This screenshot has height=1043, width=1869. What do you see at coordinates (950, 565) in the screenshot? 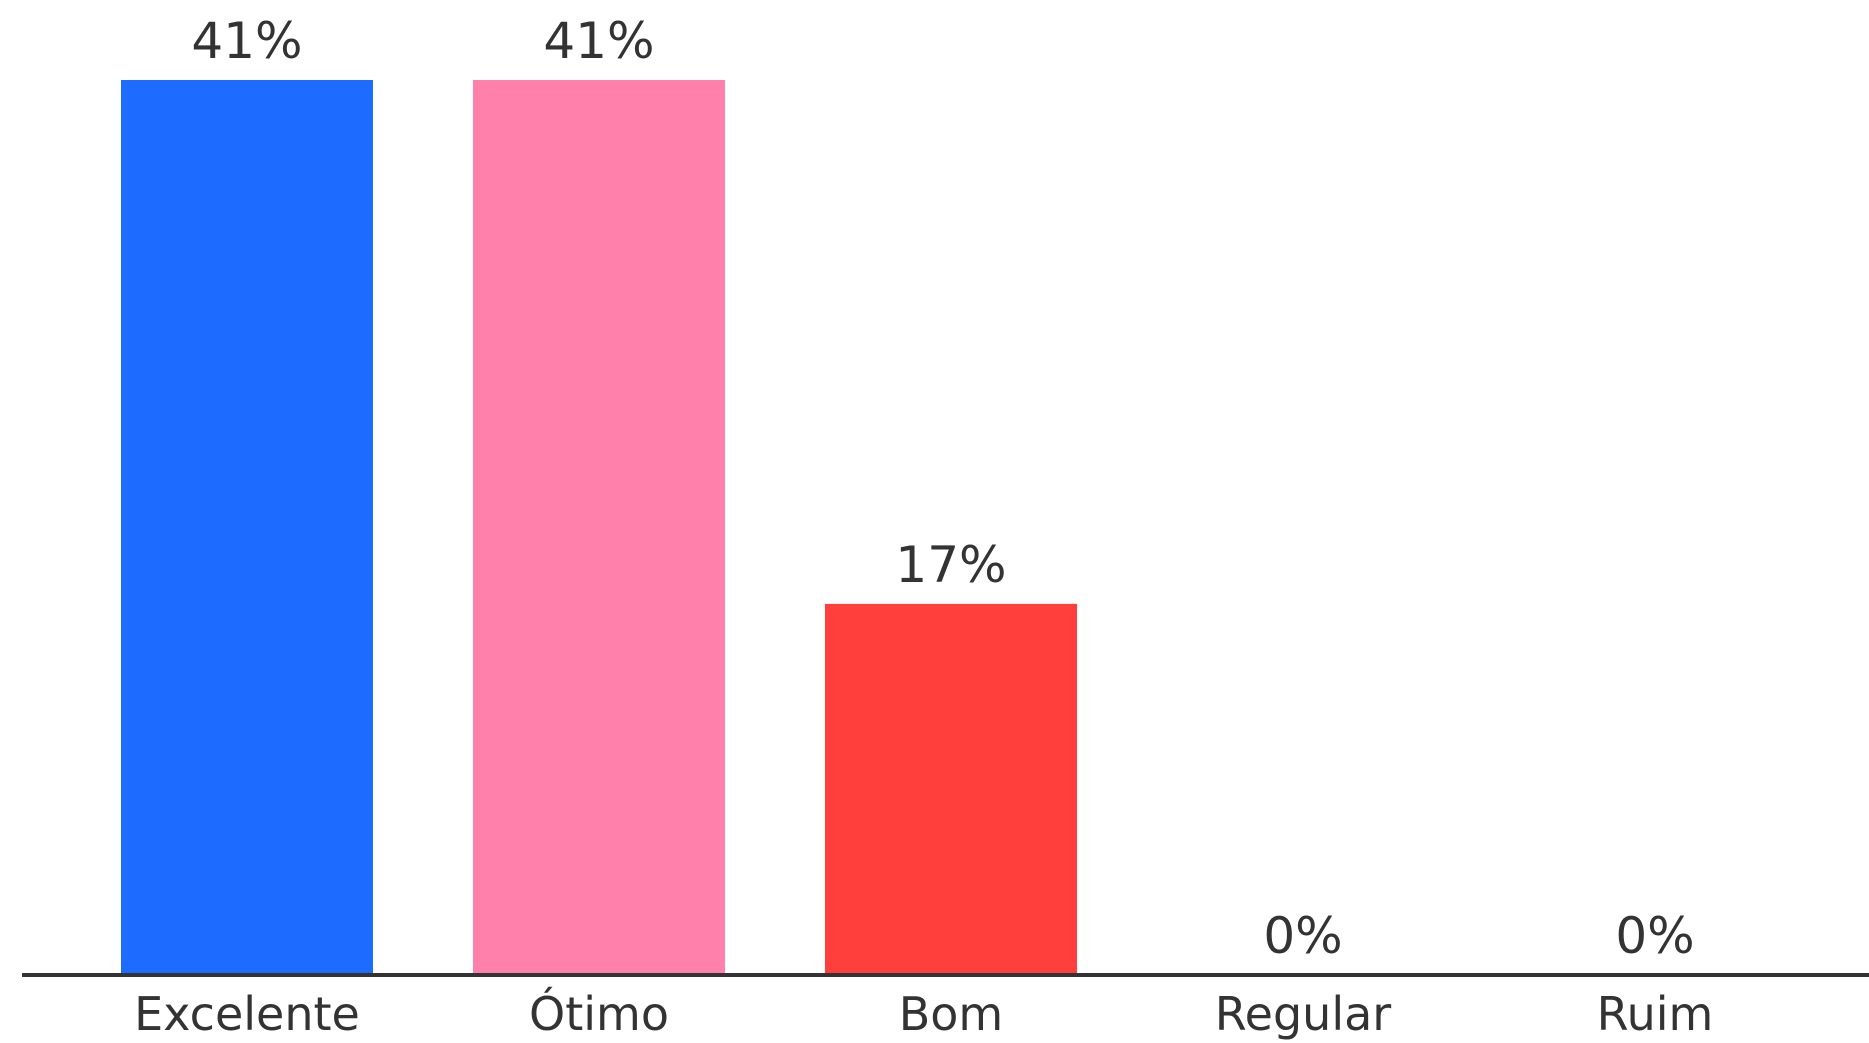
I see `value-label: 17%` at bounding box center [950, 565].